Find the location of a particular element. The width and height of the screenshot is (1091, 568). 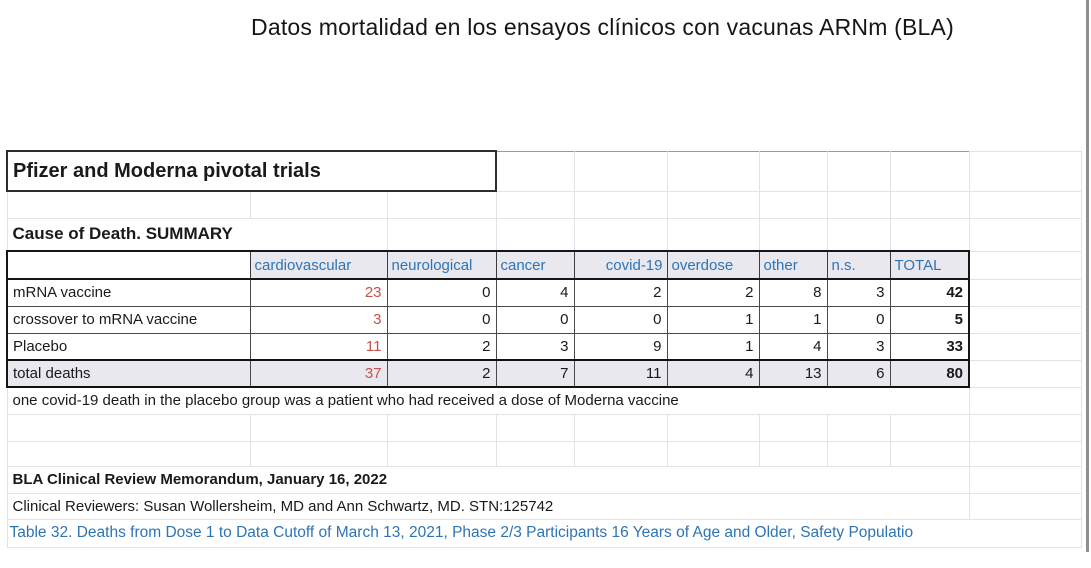

column-header: overdose is located at coordinates (713, 265).